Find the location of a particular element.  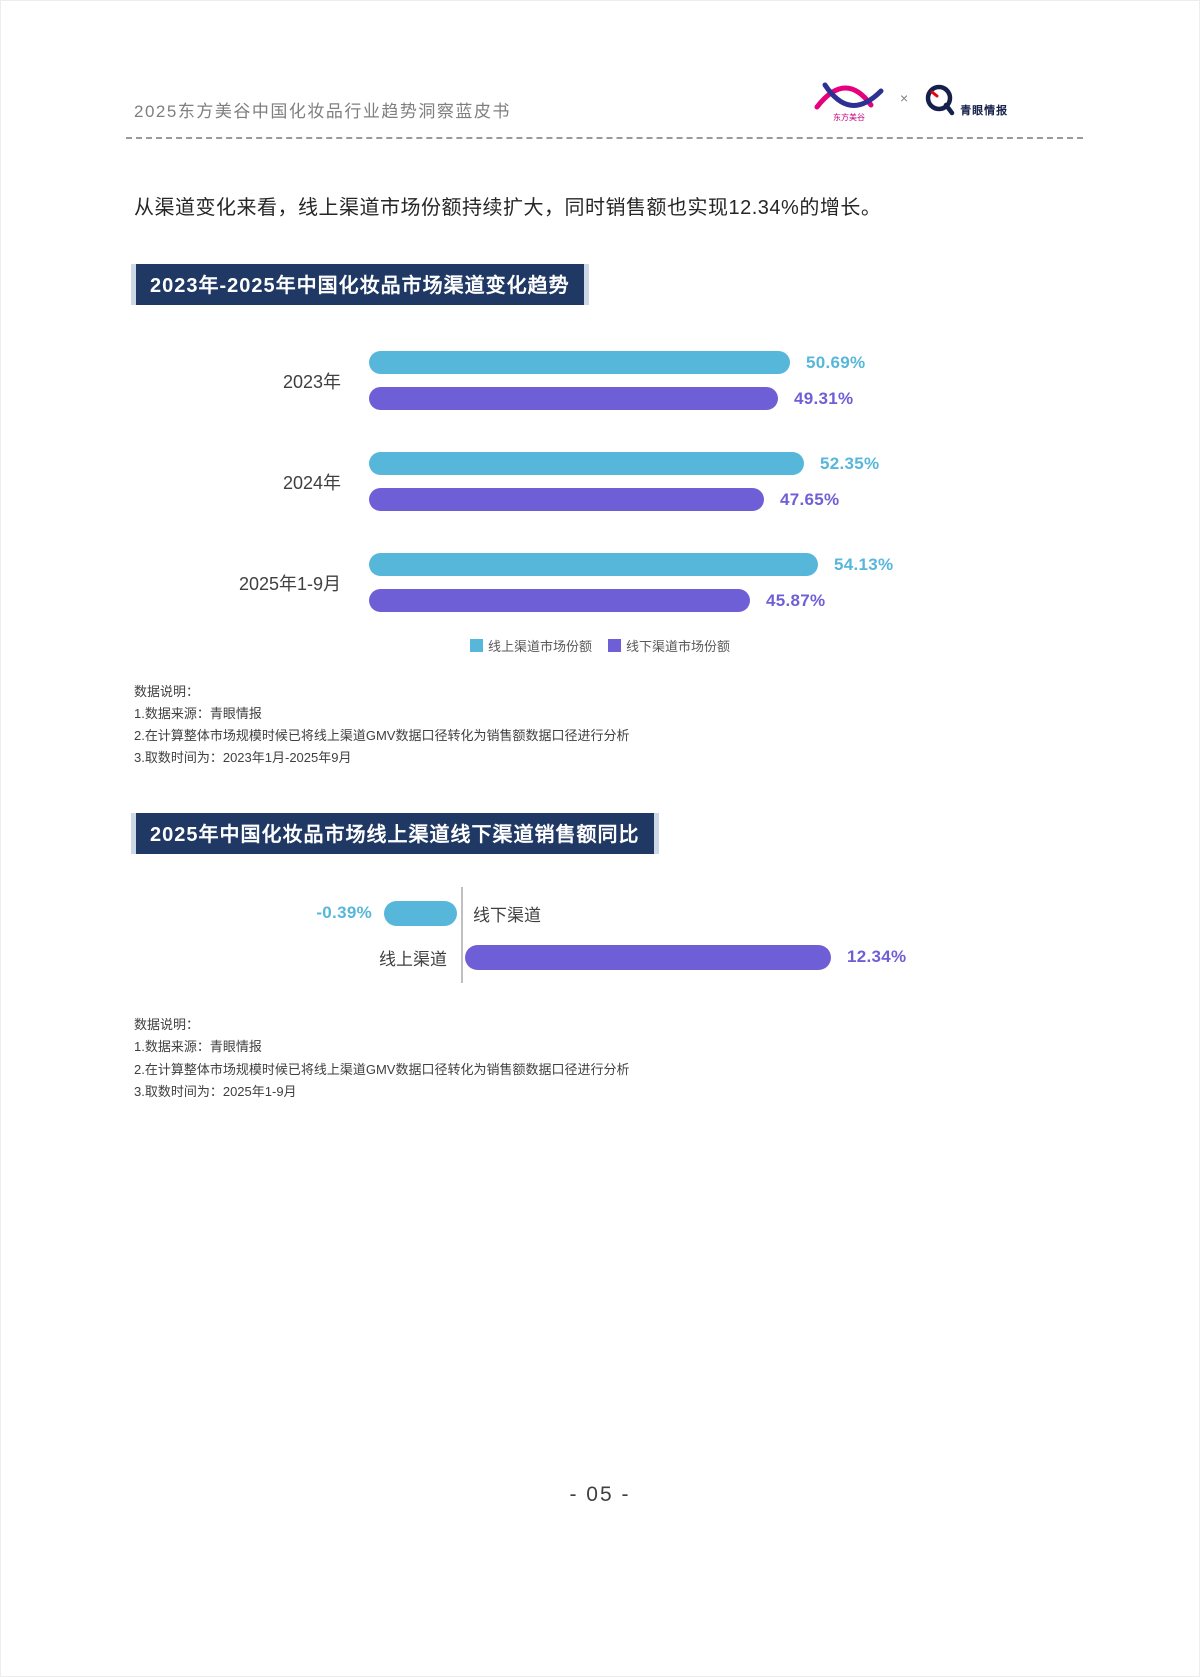

online-share-bar-row: 52.35% is located at coordinates (624, 463).